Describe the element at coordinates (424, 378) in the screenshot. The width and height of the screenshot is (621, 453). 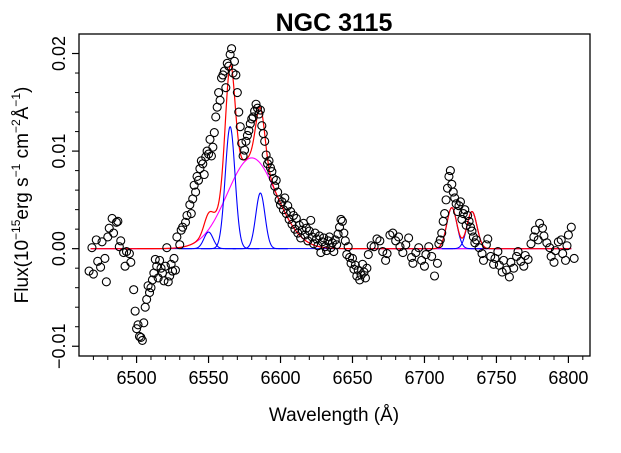
I see `x-tick-label: 6700` at that location.